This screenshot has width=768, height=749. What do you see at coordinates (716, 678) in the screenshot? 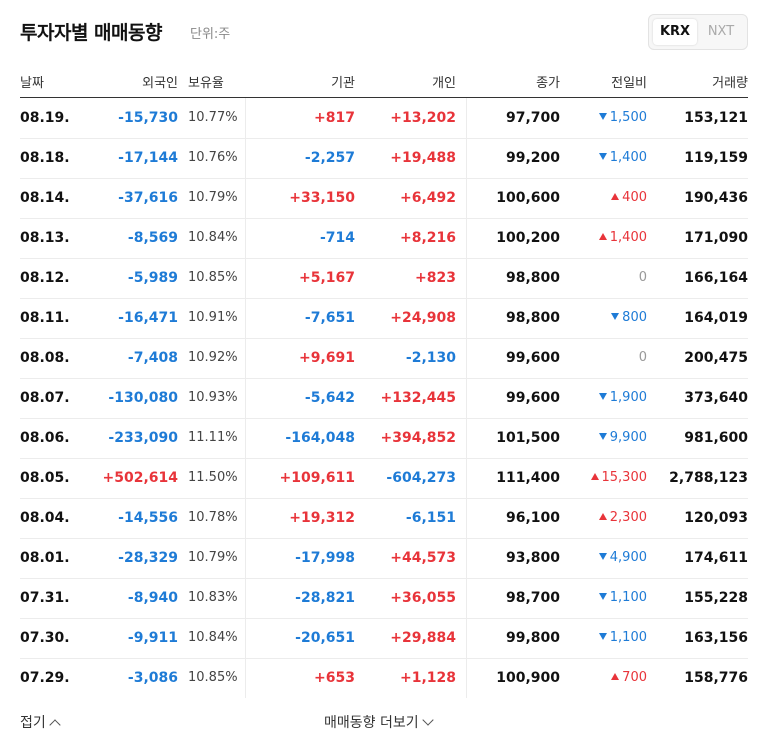
I see `table-cell: 158,776` at bounding box center [716, 678].